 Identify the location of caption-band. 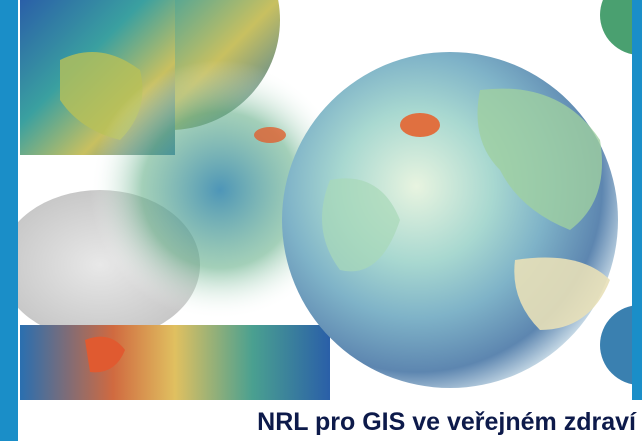
(321, 420).